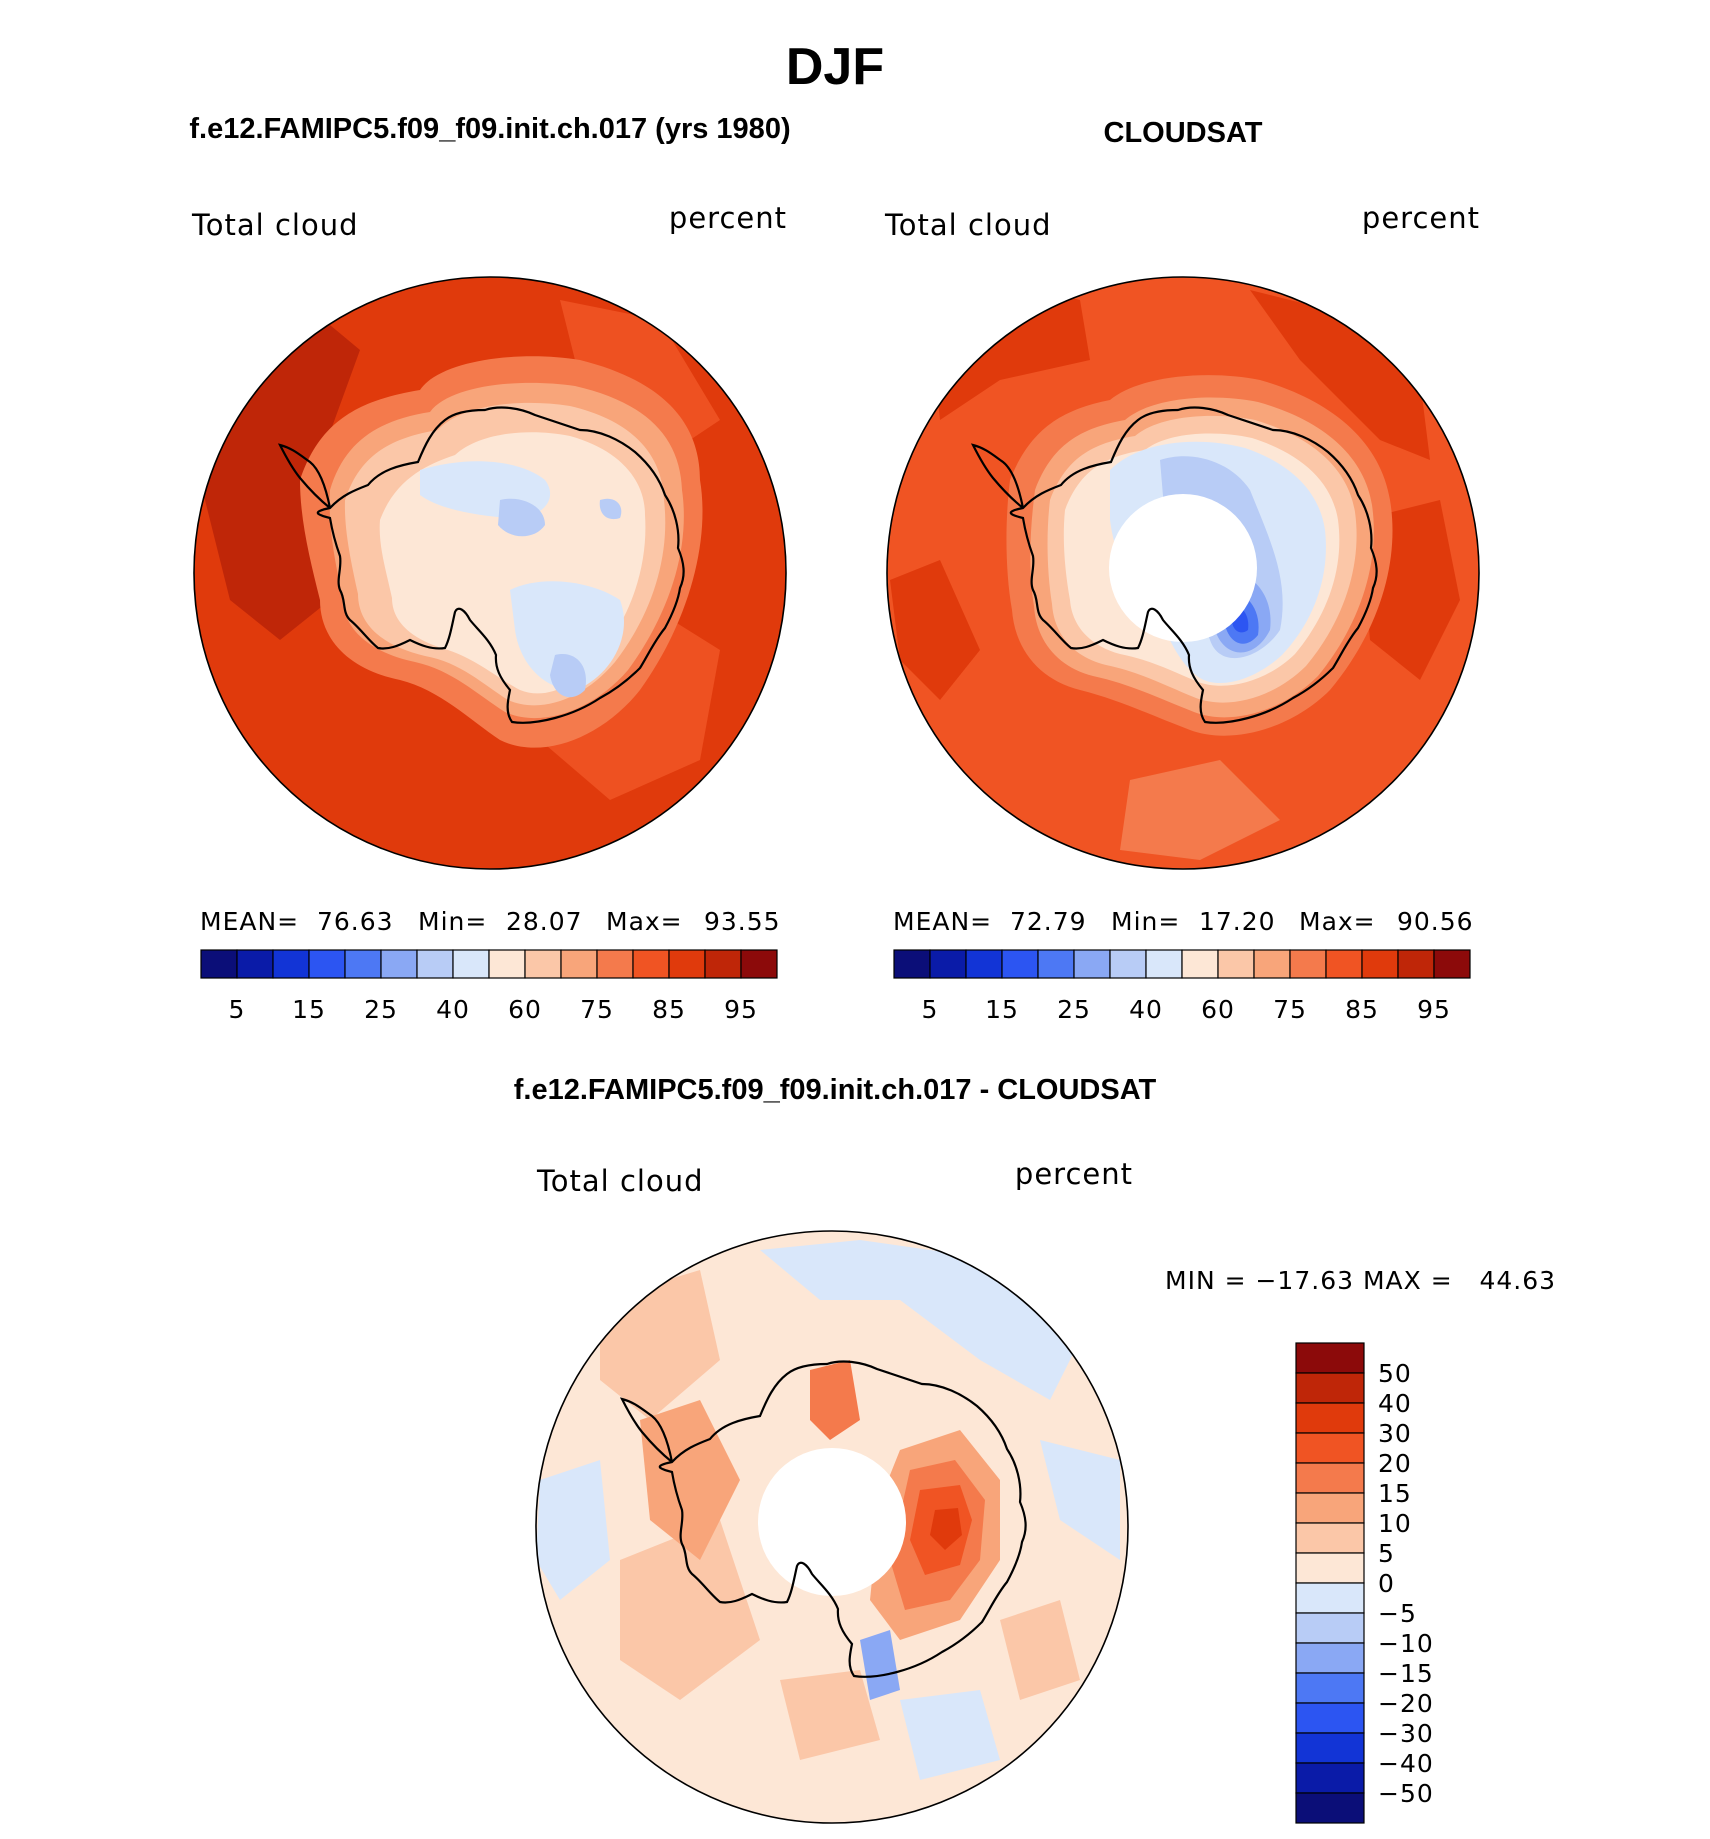  I want to click on map-boundary-difference, so click(832, 1527).